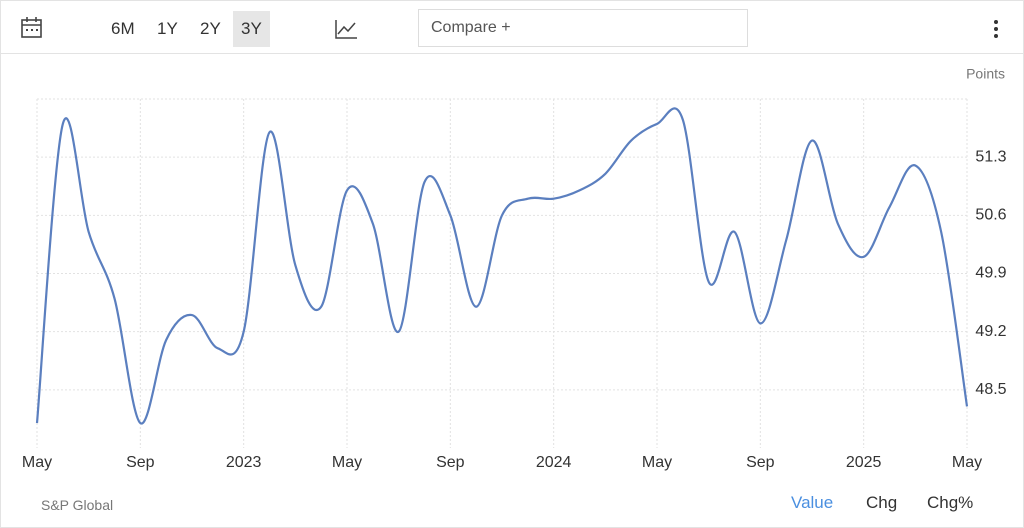 This screenshot has width=1024, height=528. I want to click on compare-input: Compare +, so click(583, 28).